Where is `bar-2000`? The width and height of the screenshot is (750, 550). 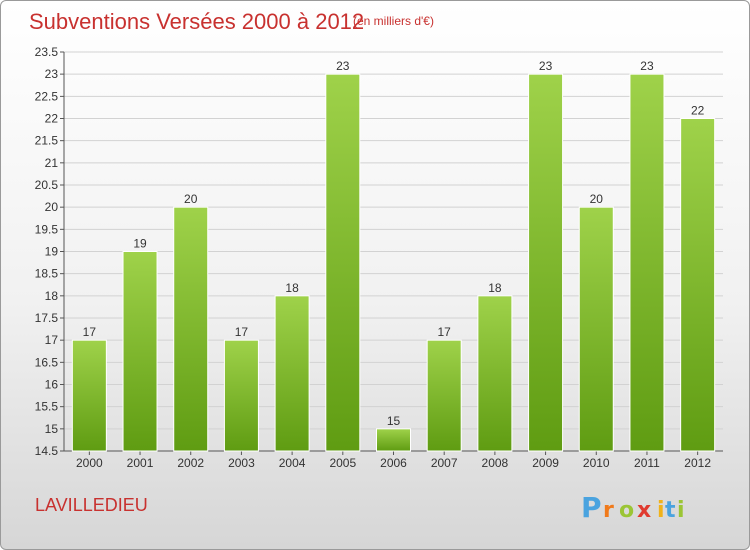 bar-2000 is located at coordinates (89, 395).